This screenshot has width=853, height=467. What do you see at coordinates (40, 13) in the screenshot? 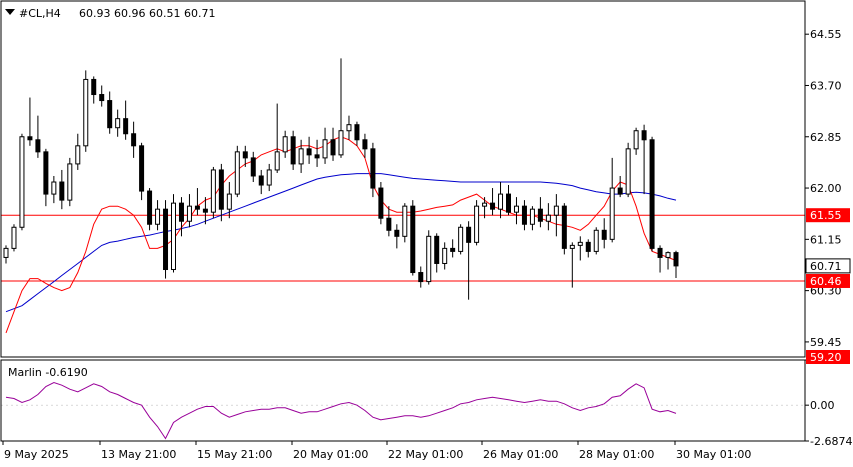
I see `symbol-label: #CL,H4` at bounding box center [40, 13].